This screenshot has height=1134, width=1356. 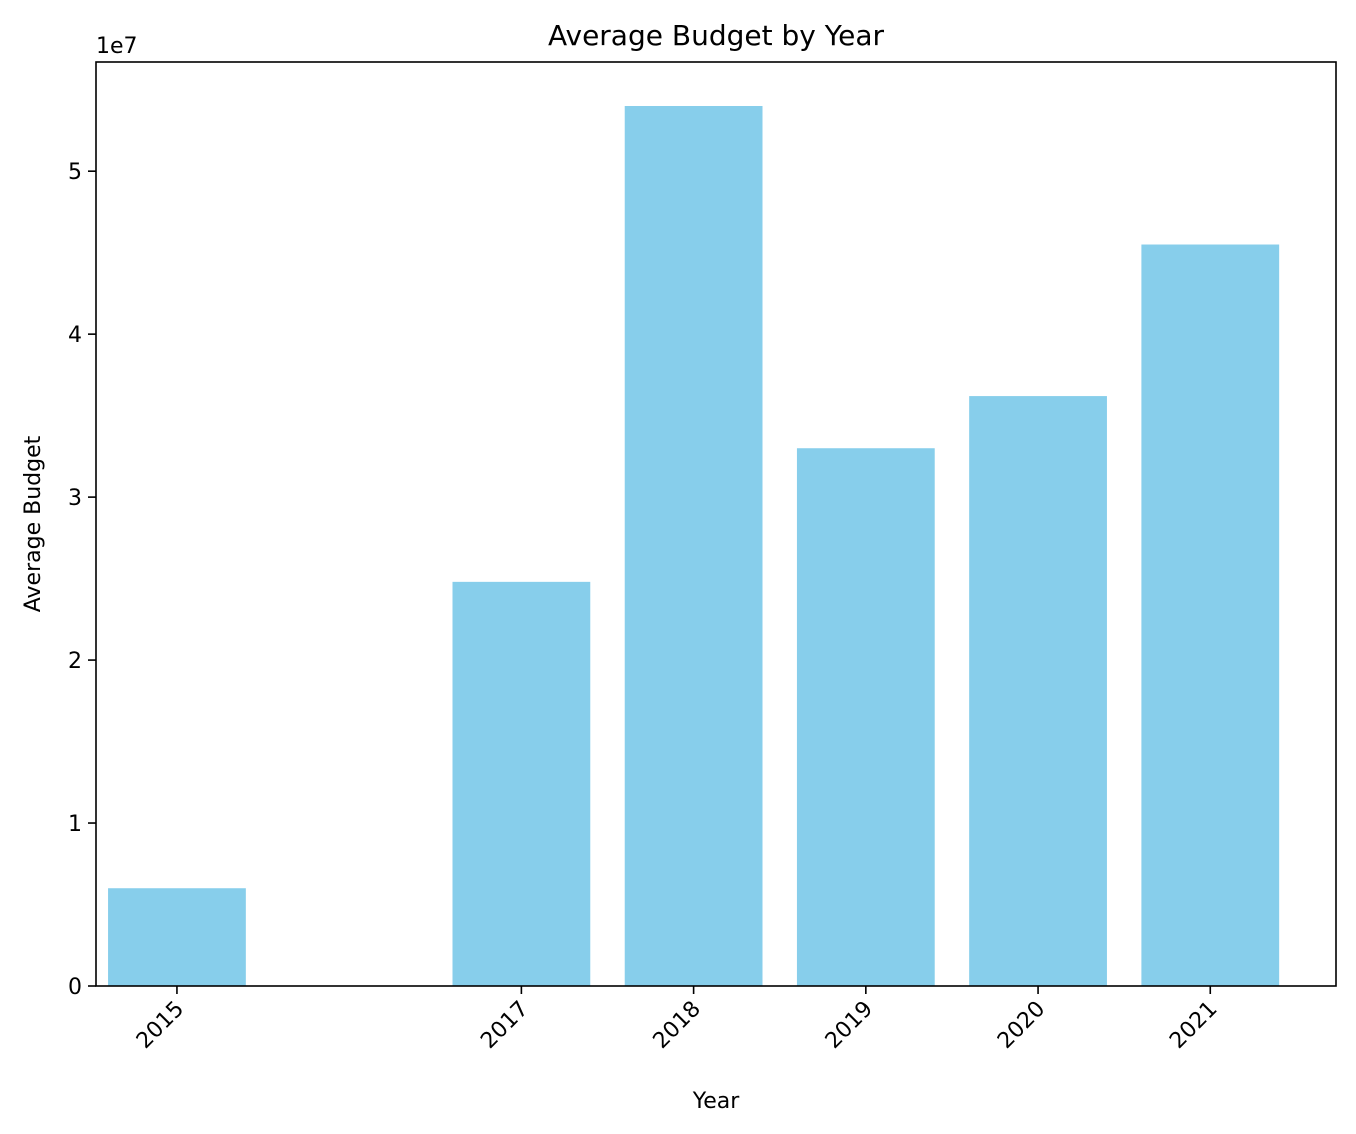 What do you see at coordinates (160, 1025) in the screenshot?
I see `x-tick-label: 2015` at bounding box center [160, 1025].